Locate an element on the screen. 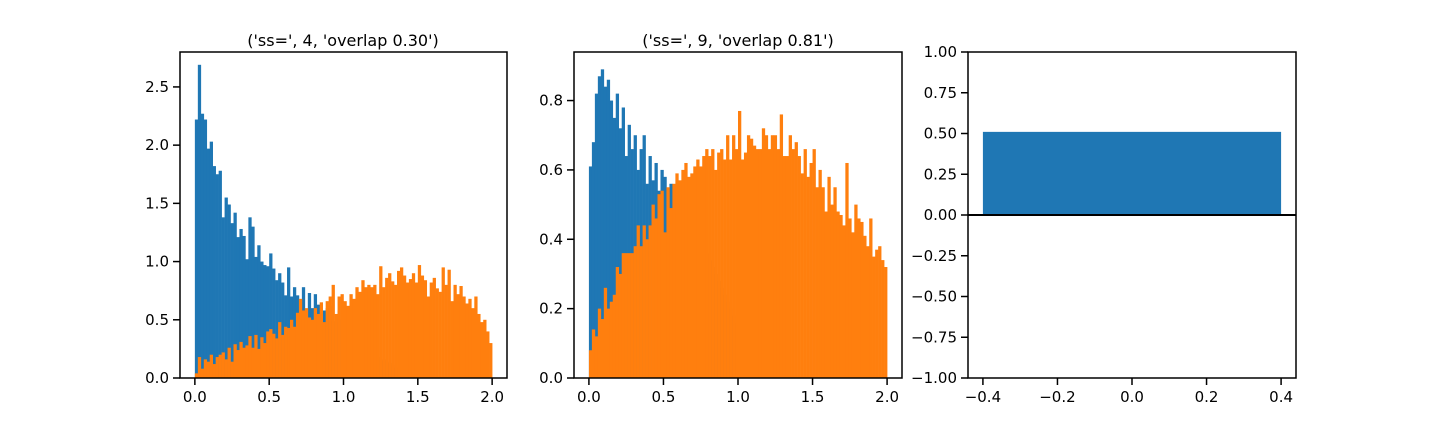 This screenshot has width=1440, height=432. panel-1-x-tick-label-0: 0.0 is located at coordinates (195, 397).